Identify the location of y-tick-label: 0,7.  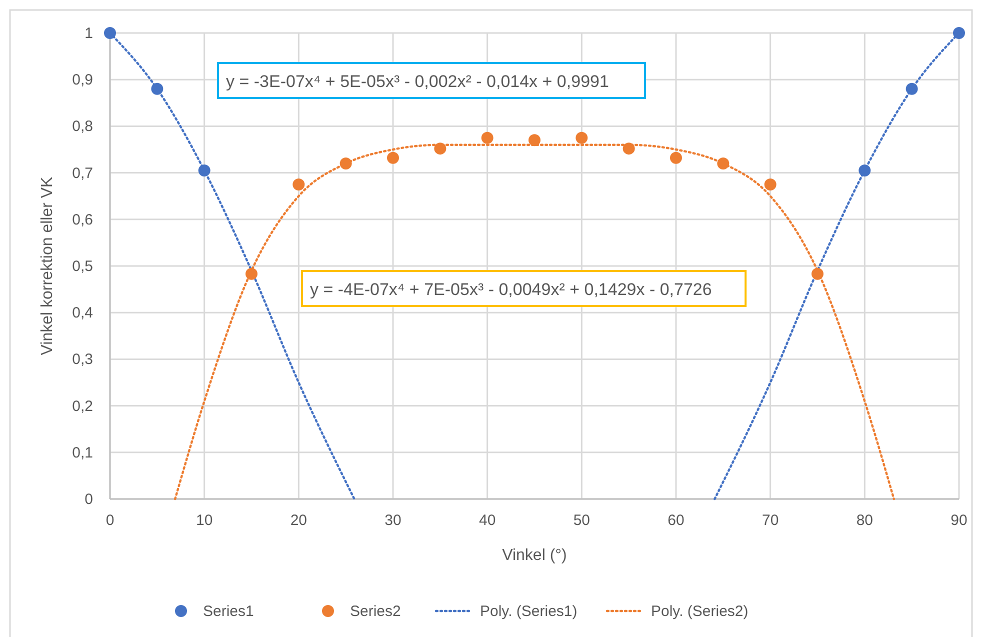
(82, 173).